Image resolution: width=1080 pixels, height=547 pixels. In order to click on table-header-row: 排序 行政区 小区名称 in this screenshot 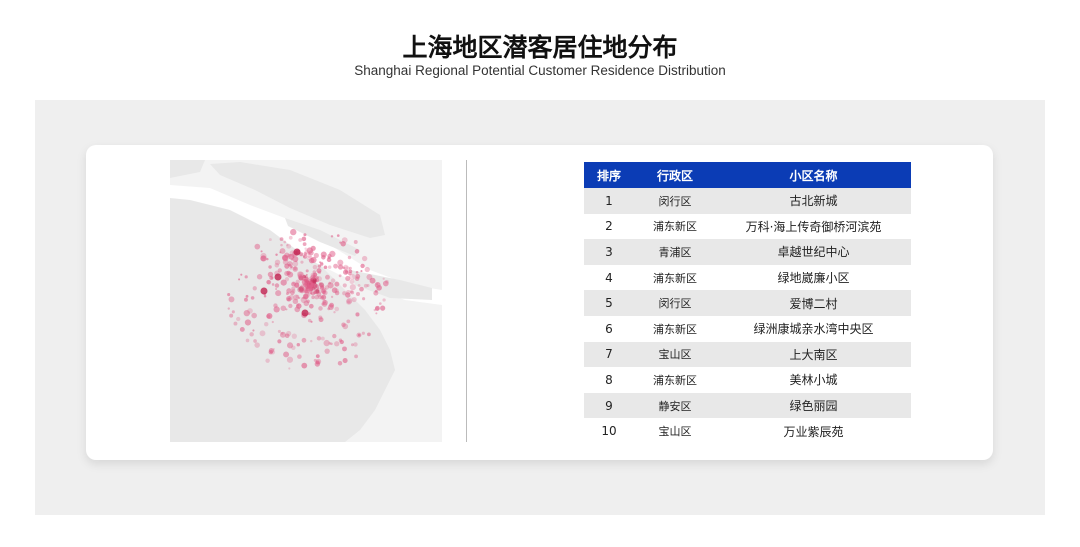, I will do `click(747, 175)`.